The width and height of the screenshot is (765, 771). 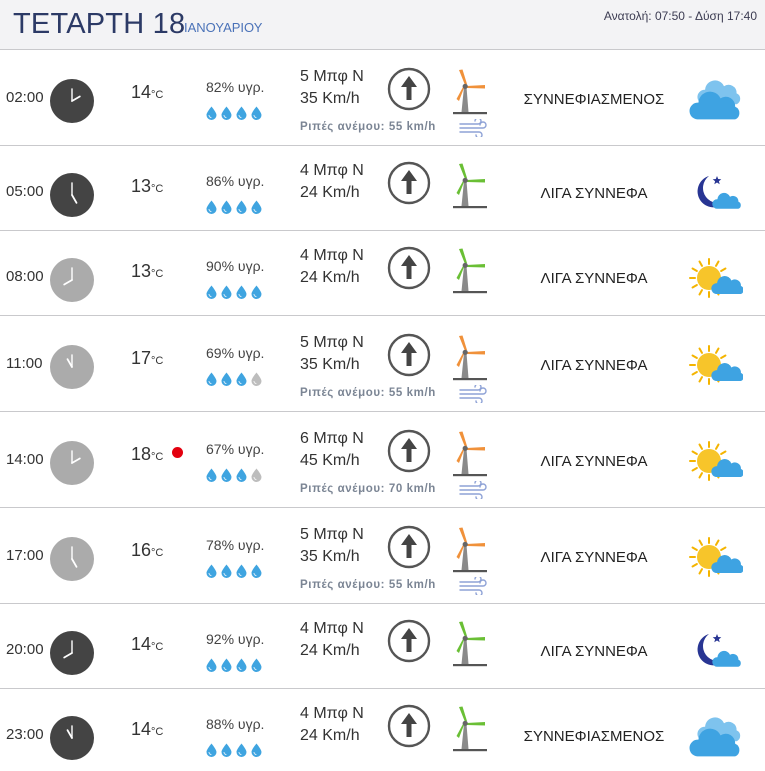 I want to click on wind-gusts: Ριπές ανέμου: 70 km/h, so click(x=368, y=489).